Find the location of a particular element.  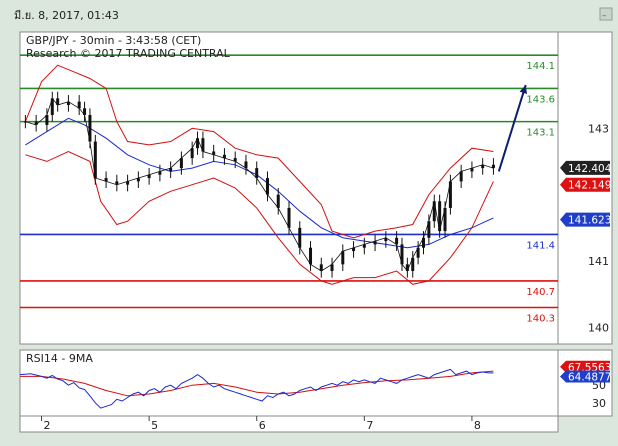

price-badge-label-1: 142.149 is located at coordinates (589, 186).